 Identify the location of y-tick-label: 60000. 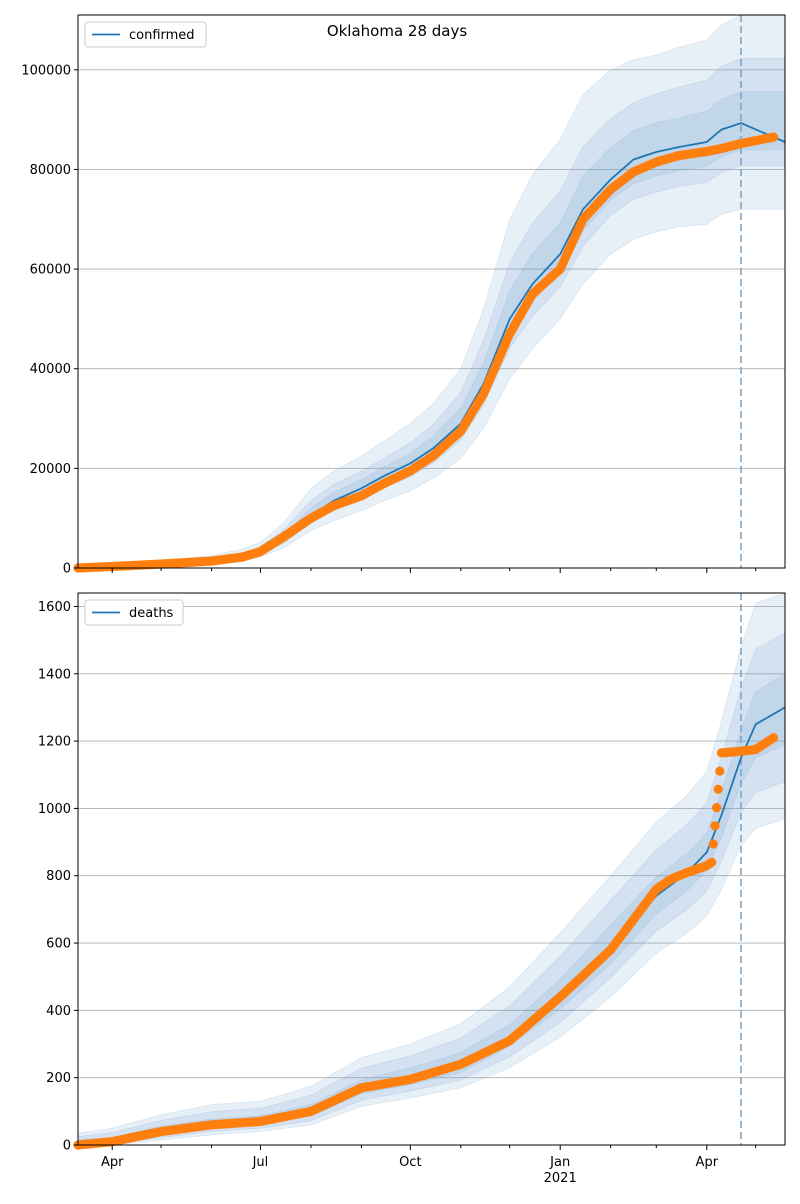
(50, 270).